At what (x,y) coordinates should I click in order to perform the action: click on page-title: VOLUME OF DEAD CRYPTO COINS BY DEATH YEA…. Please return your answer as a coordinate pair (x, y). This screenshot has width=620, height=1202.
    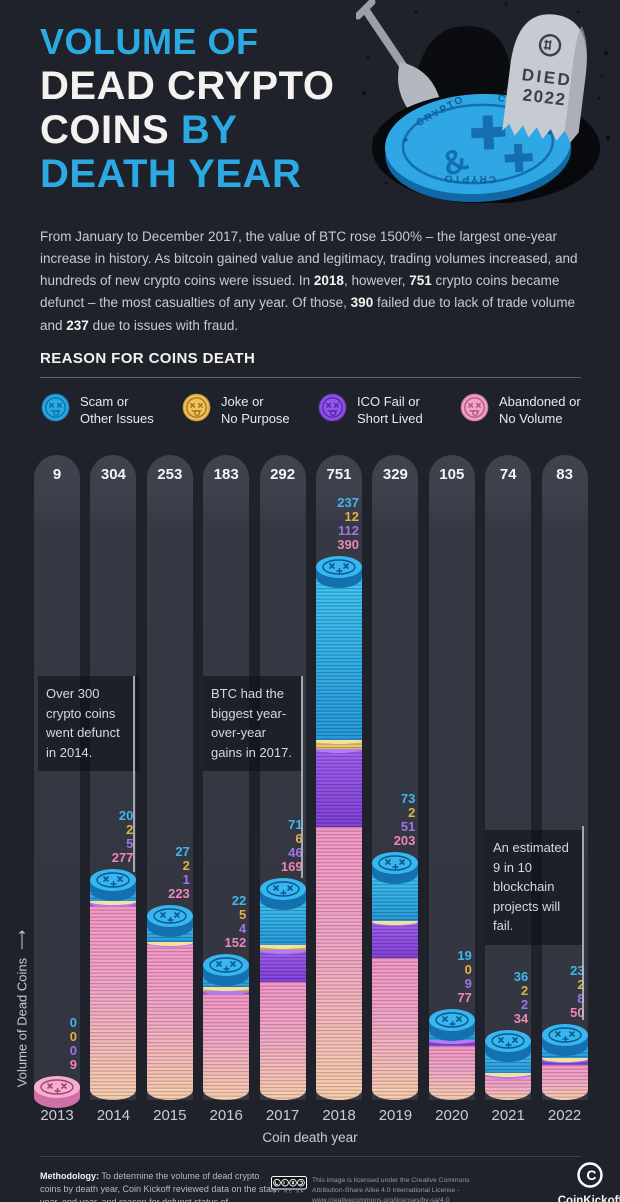
    Looking at the image, I should click on (187, 108).